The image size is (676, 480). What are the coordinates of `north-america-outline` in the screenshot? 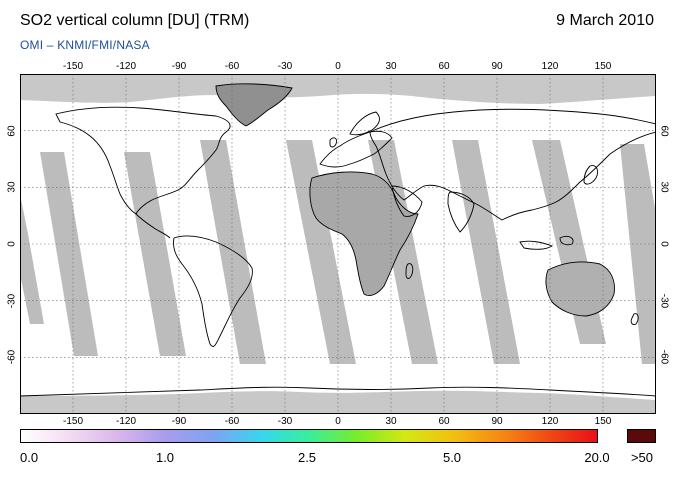 It's located at (143, 160).